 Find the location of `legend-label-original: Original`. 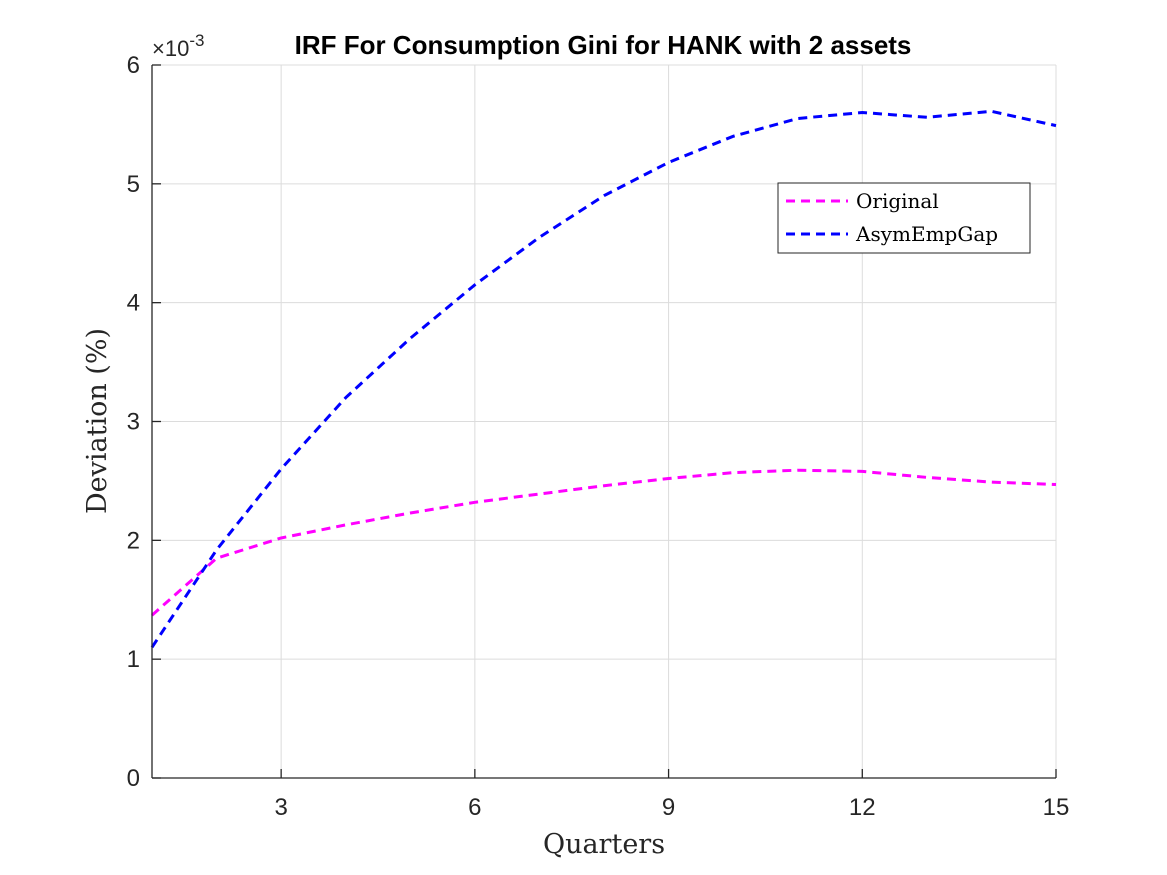

legend-label-original: Original is located at coordinates (897, 201).